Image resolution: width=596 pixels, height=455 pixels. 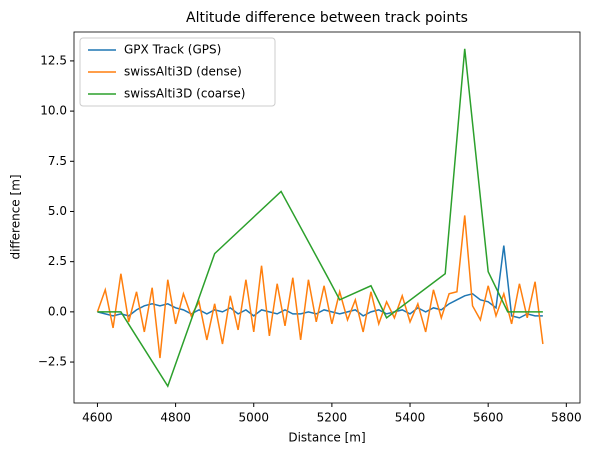 I want to click on x-tick-label: 5200, so click(x=332, y=418).